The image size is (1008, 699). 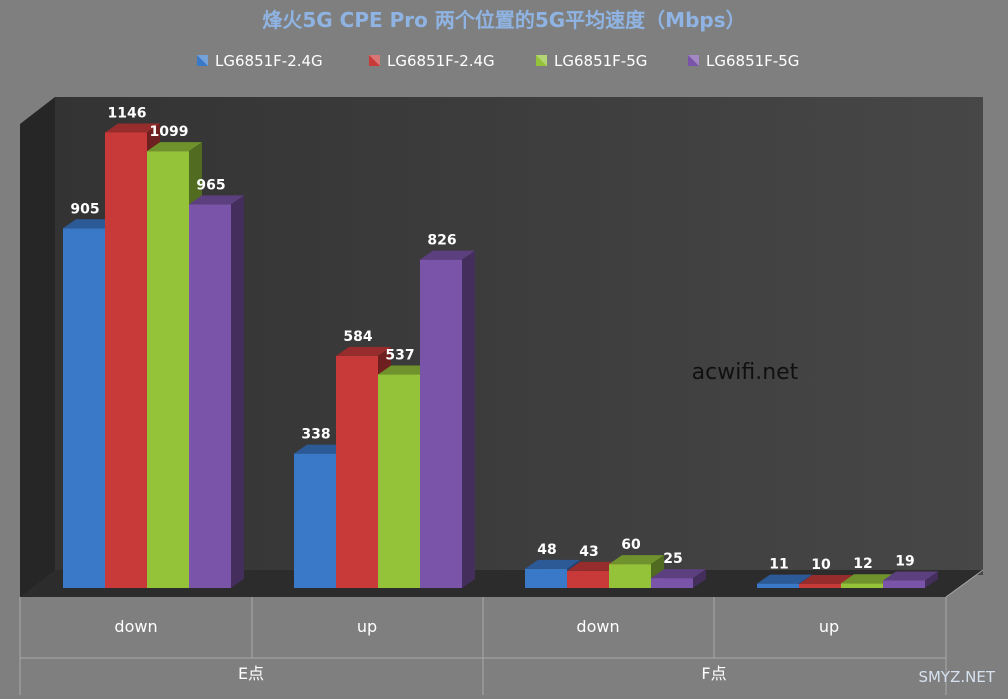 I want to click on data-label: 19, so click(x=904, y=561).